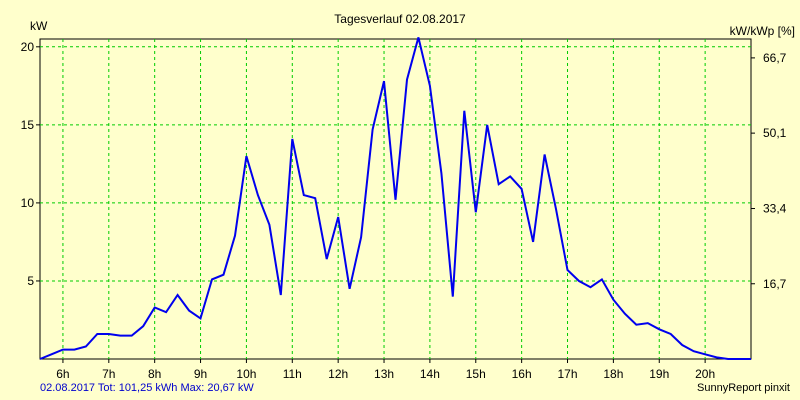 The width and height of the screenshot is (800, 400). Describe the element at coordinates (762, 31) in the screenshot. I see `y-axis-right-label: kW/kWp [%]` at that location.